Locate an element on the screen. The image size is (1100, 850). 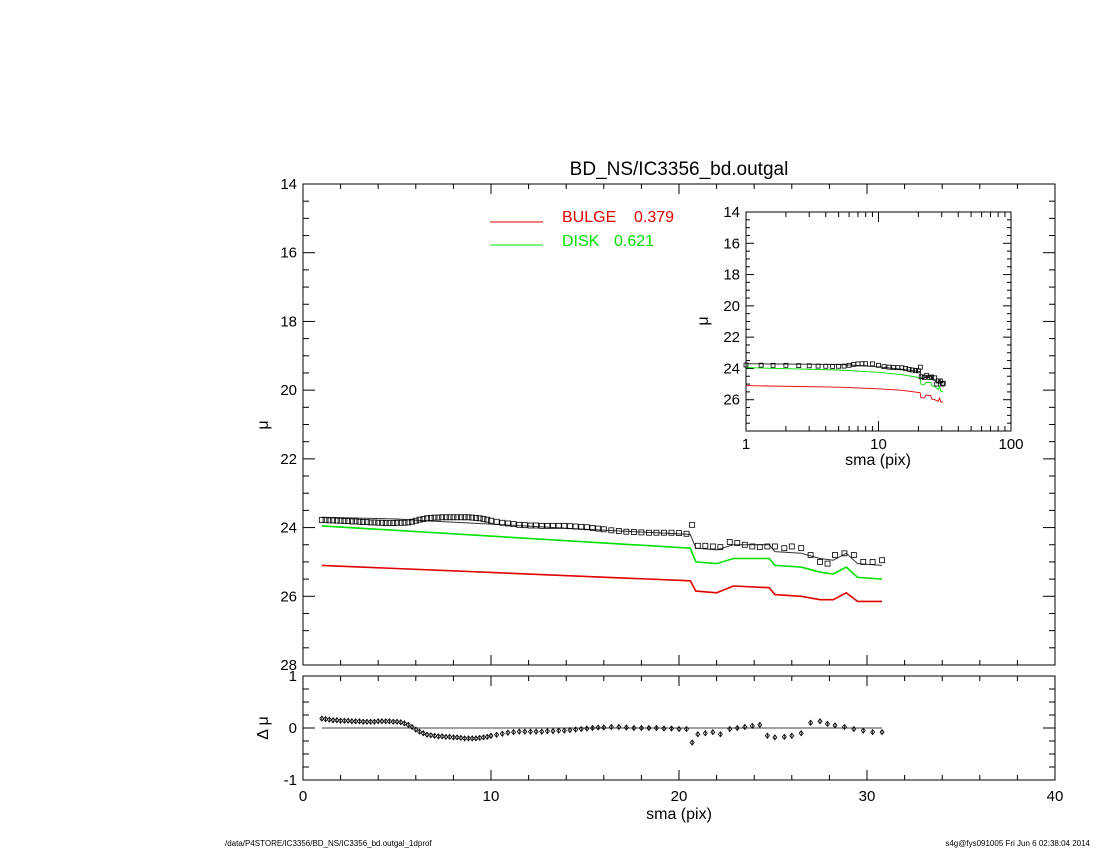
main-y-axis-label: μ is located at coordinates (263, 424).